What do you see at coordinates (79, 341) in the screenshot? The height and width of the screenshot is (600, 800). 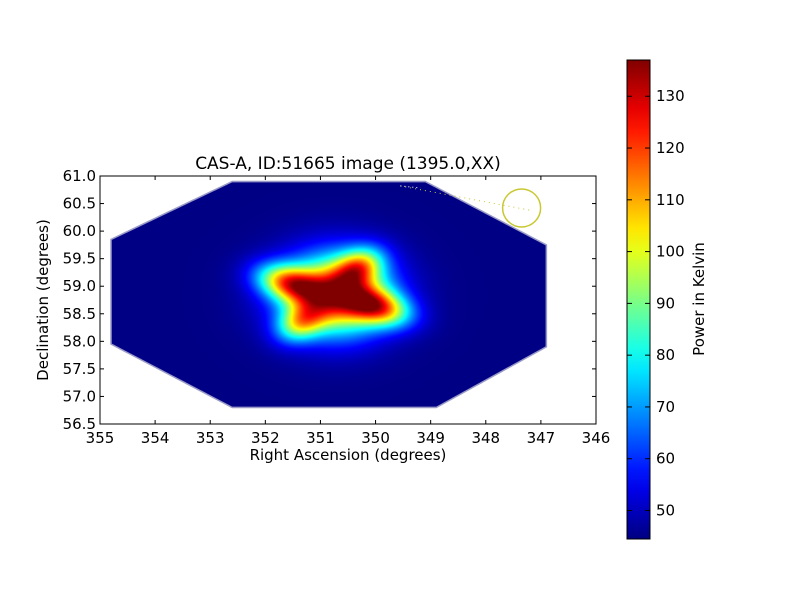 I see `y-tick-label: 58.0` at bounding box center [79, 341].